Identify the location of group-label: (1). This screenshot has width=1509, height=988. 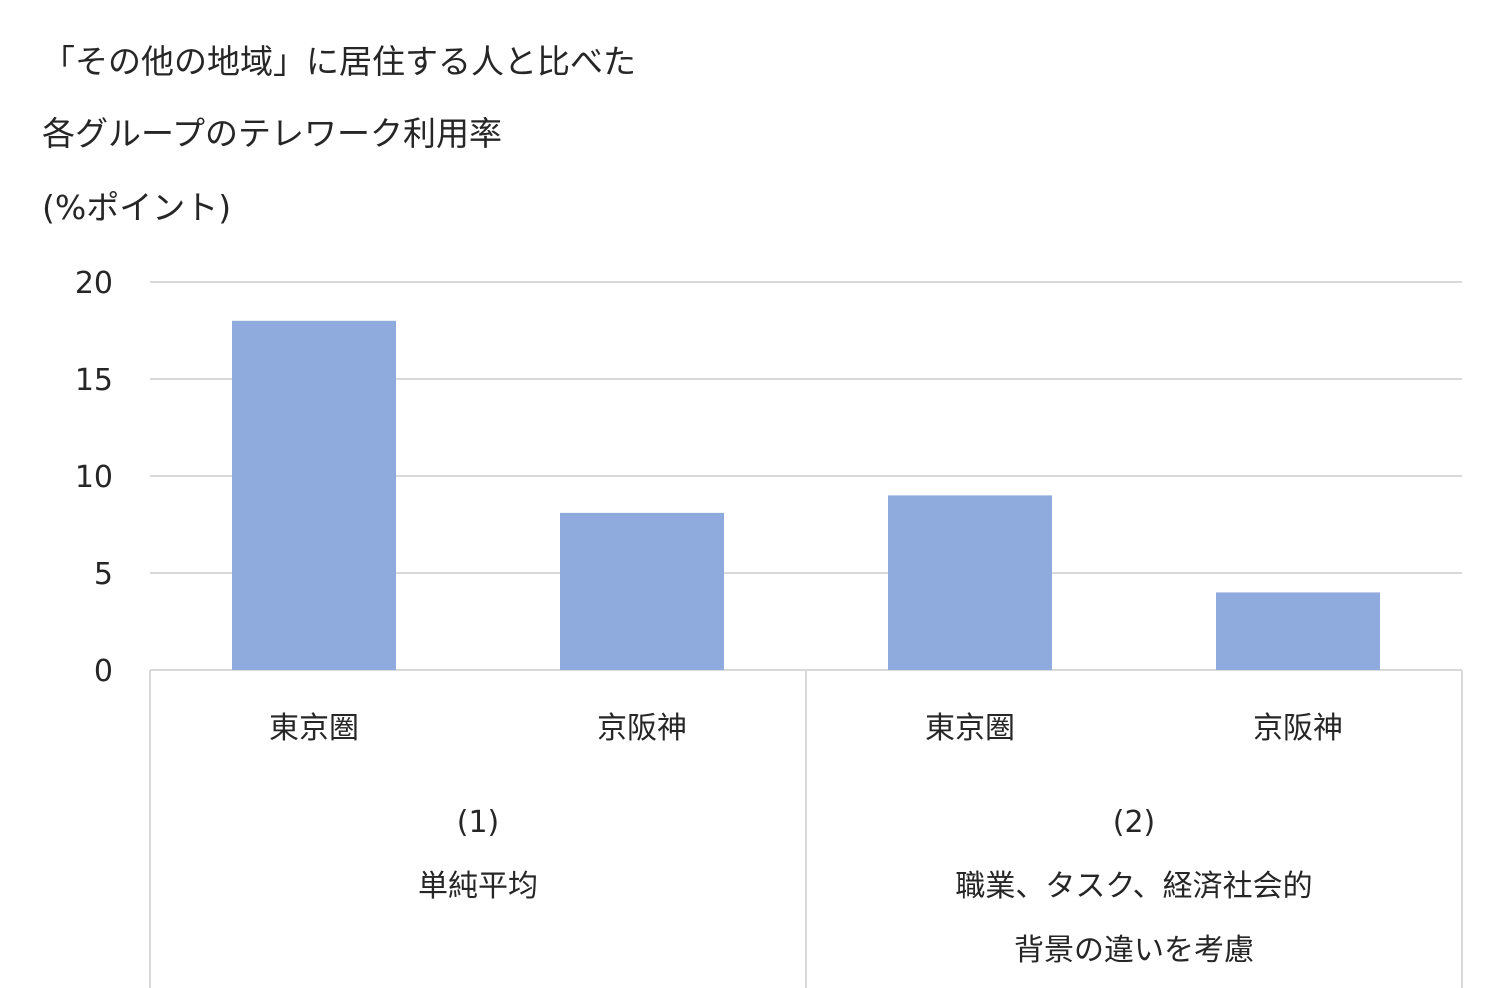
(478, 822).